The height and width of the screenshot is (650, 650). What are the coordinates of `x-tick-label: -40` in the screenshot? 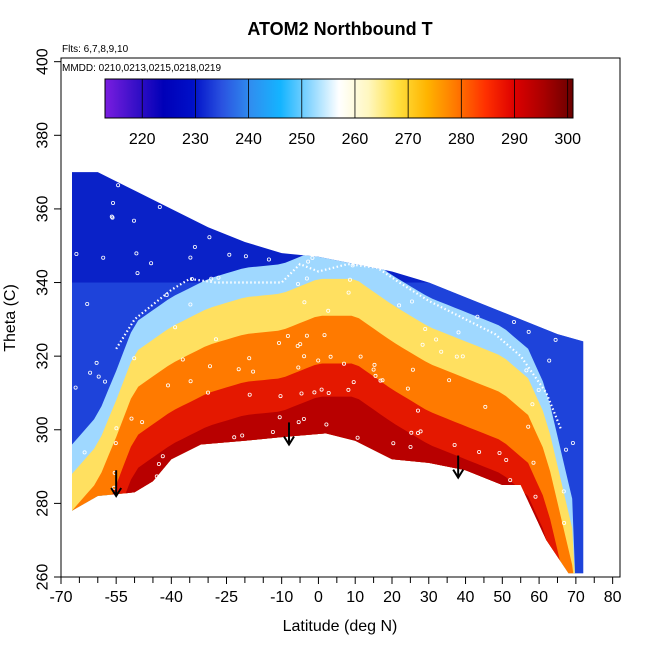 It's located at (171, 597).